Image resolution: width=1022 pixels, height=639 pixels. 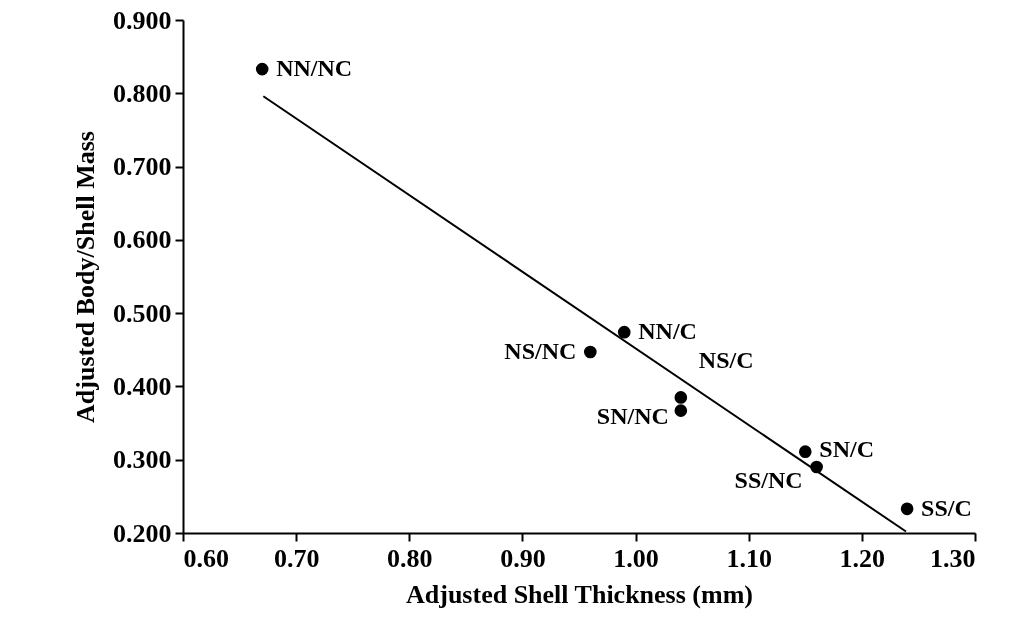 What do you see at coordinates (862, 558) in the screenshot?
I see `x-tick-label: 1.20` at bounding box center [862, 558].